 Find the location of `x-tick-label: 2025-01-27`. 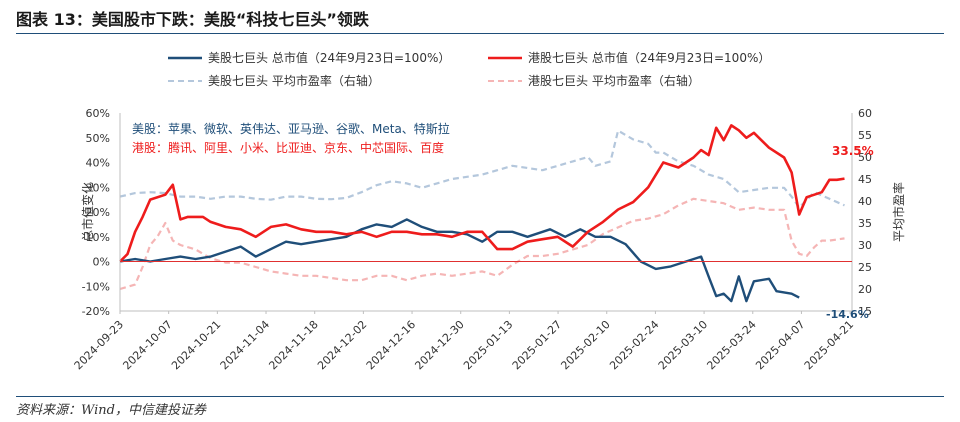

x-tick-label: 2025-01-27 is located at coordinates (537, 345).